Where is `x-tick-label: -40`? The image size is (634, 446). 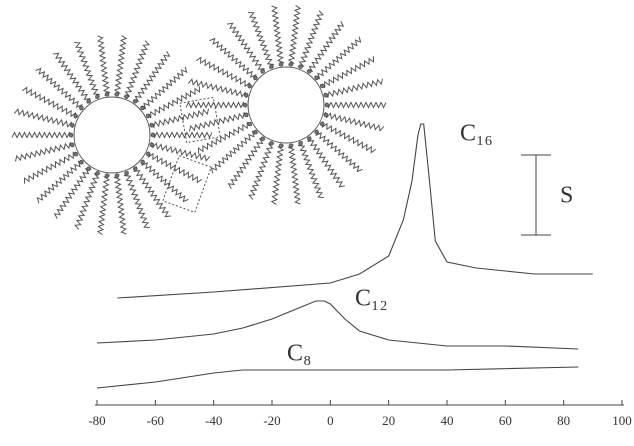 x-tick-label: -40 is located at coordinates (213, 420).